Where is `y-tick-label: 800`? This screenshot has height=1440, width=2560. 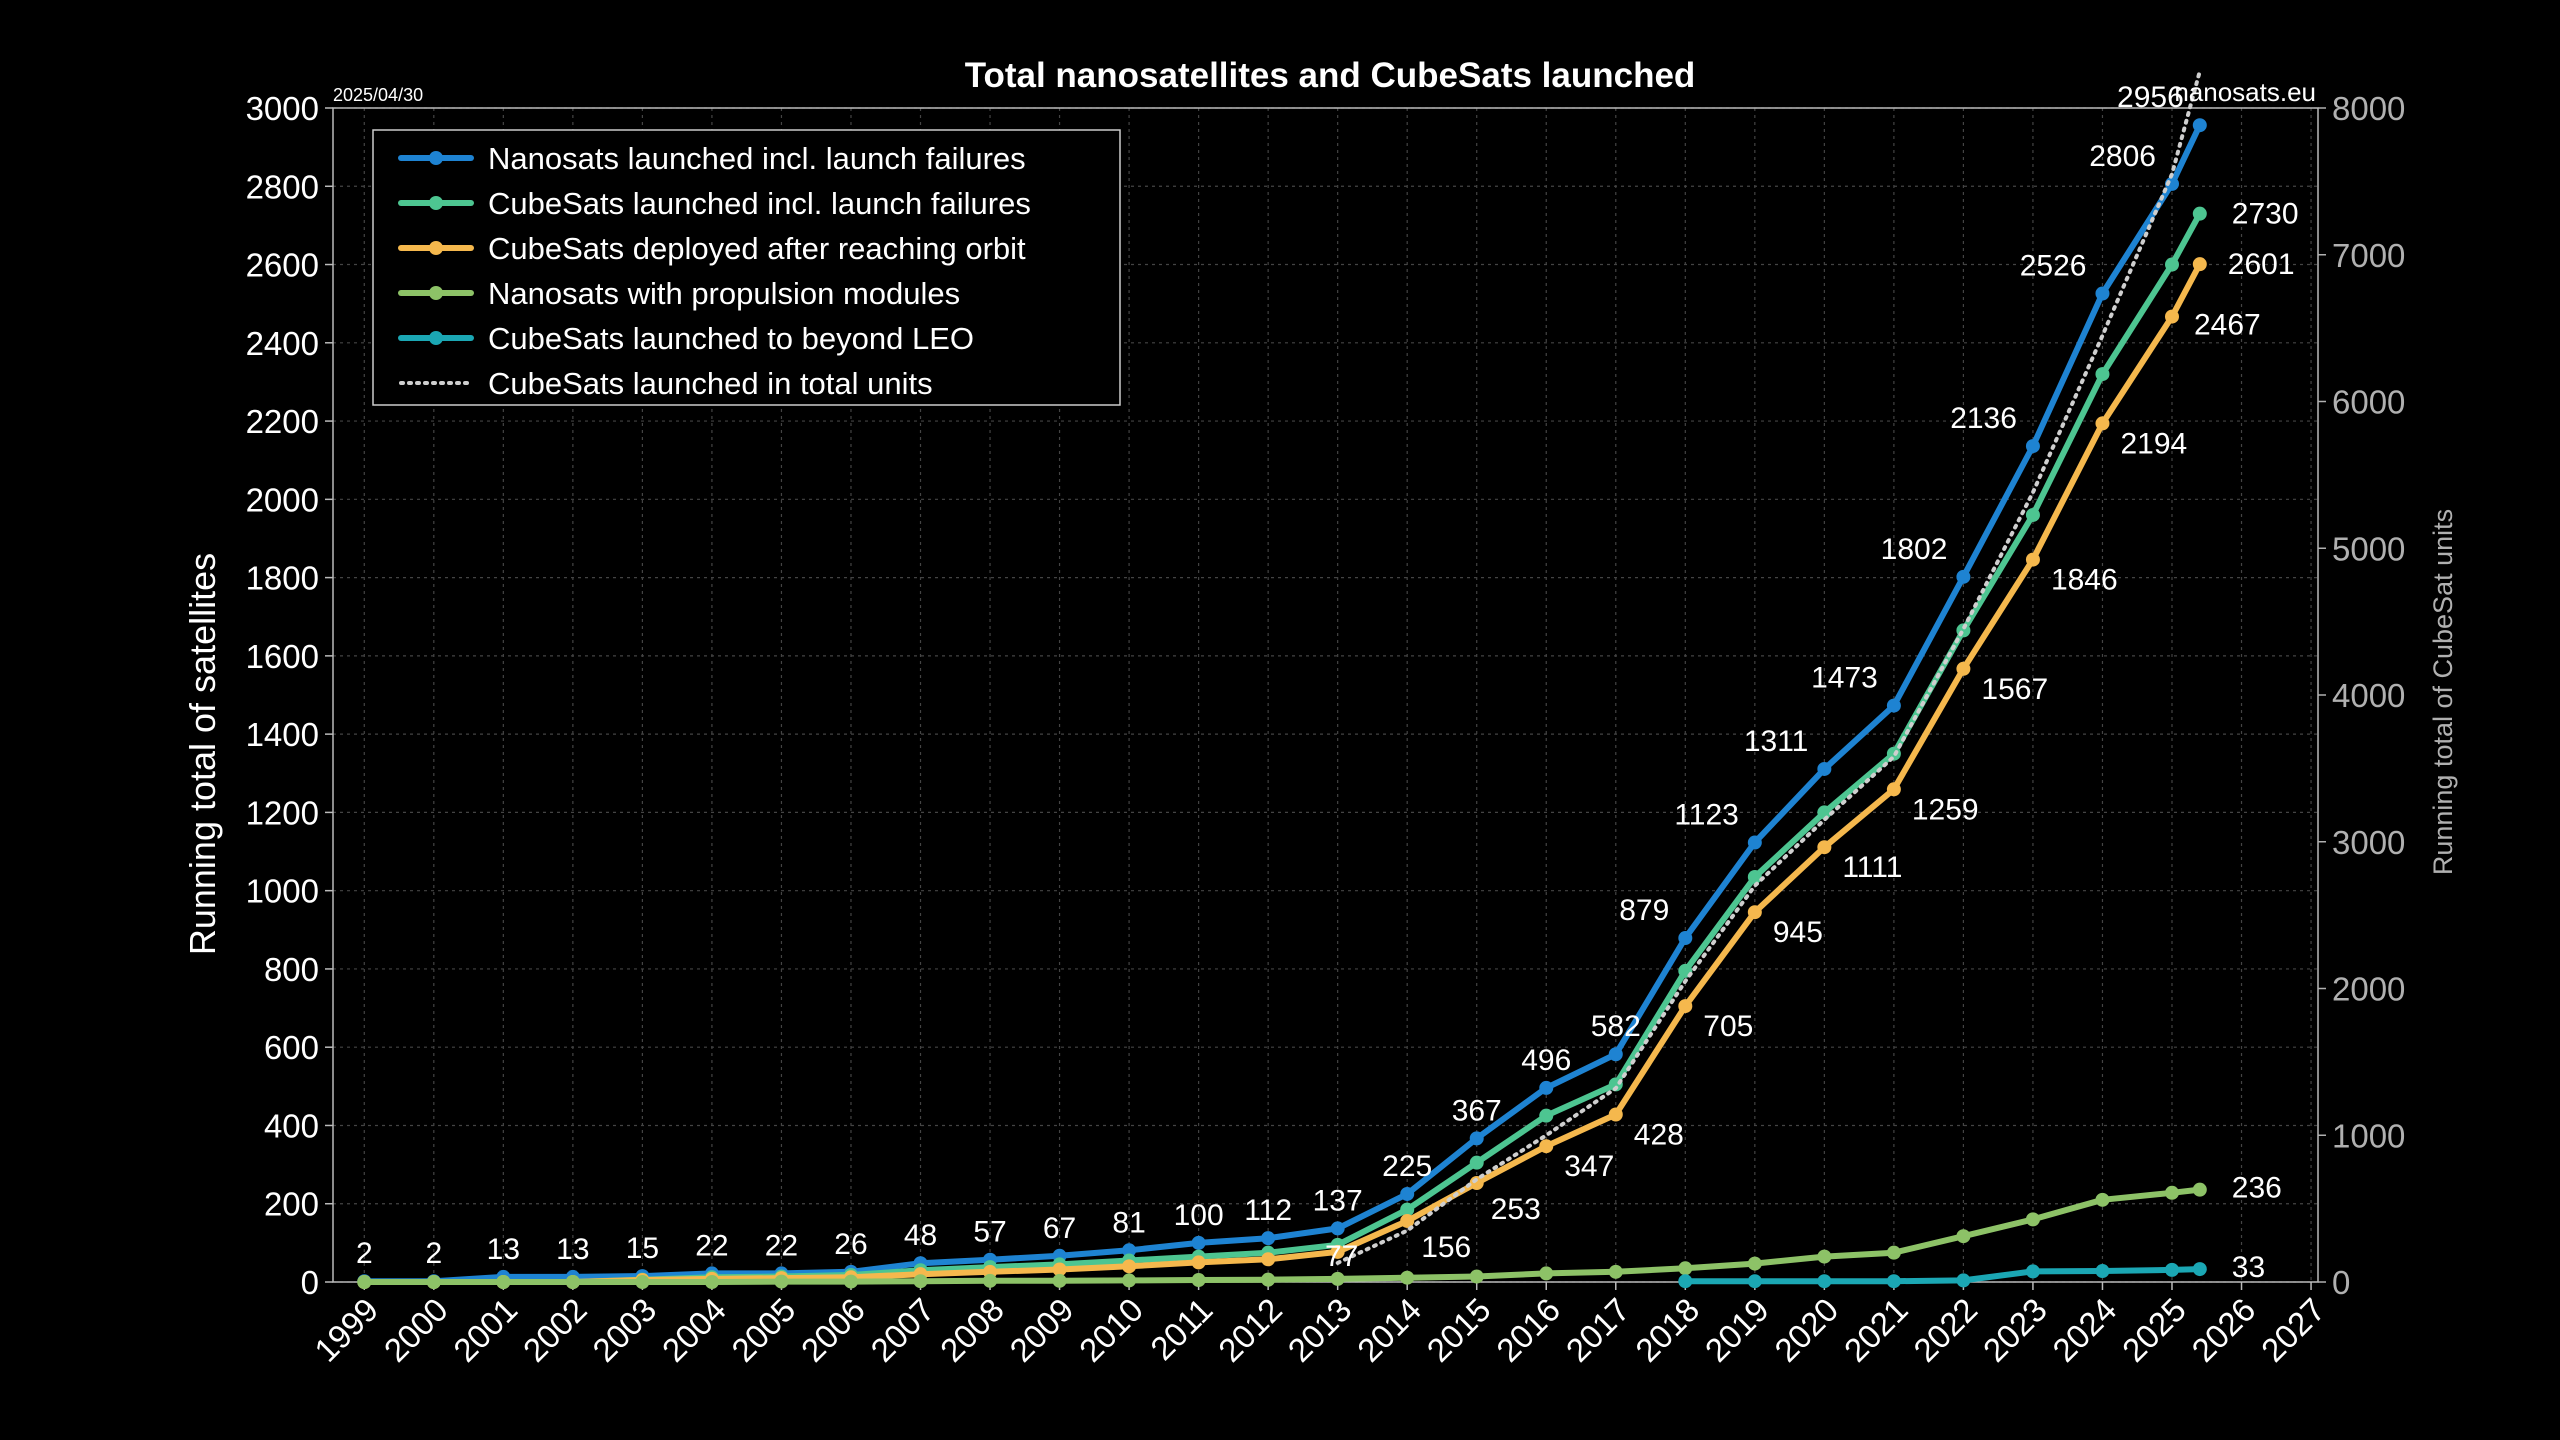
y-tick-label: 800 is located at coordinates (291, 969).